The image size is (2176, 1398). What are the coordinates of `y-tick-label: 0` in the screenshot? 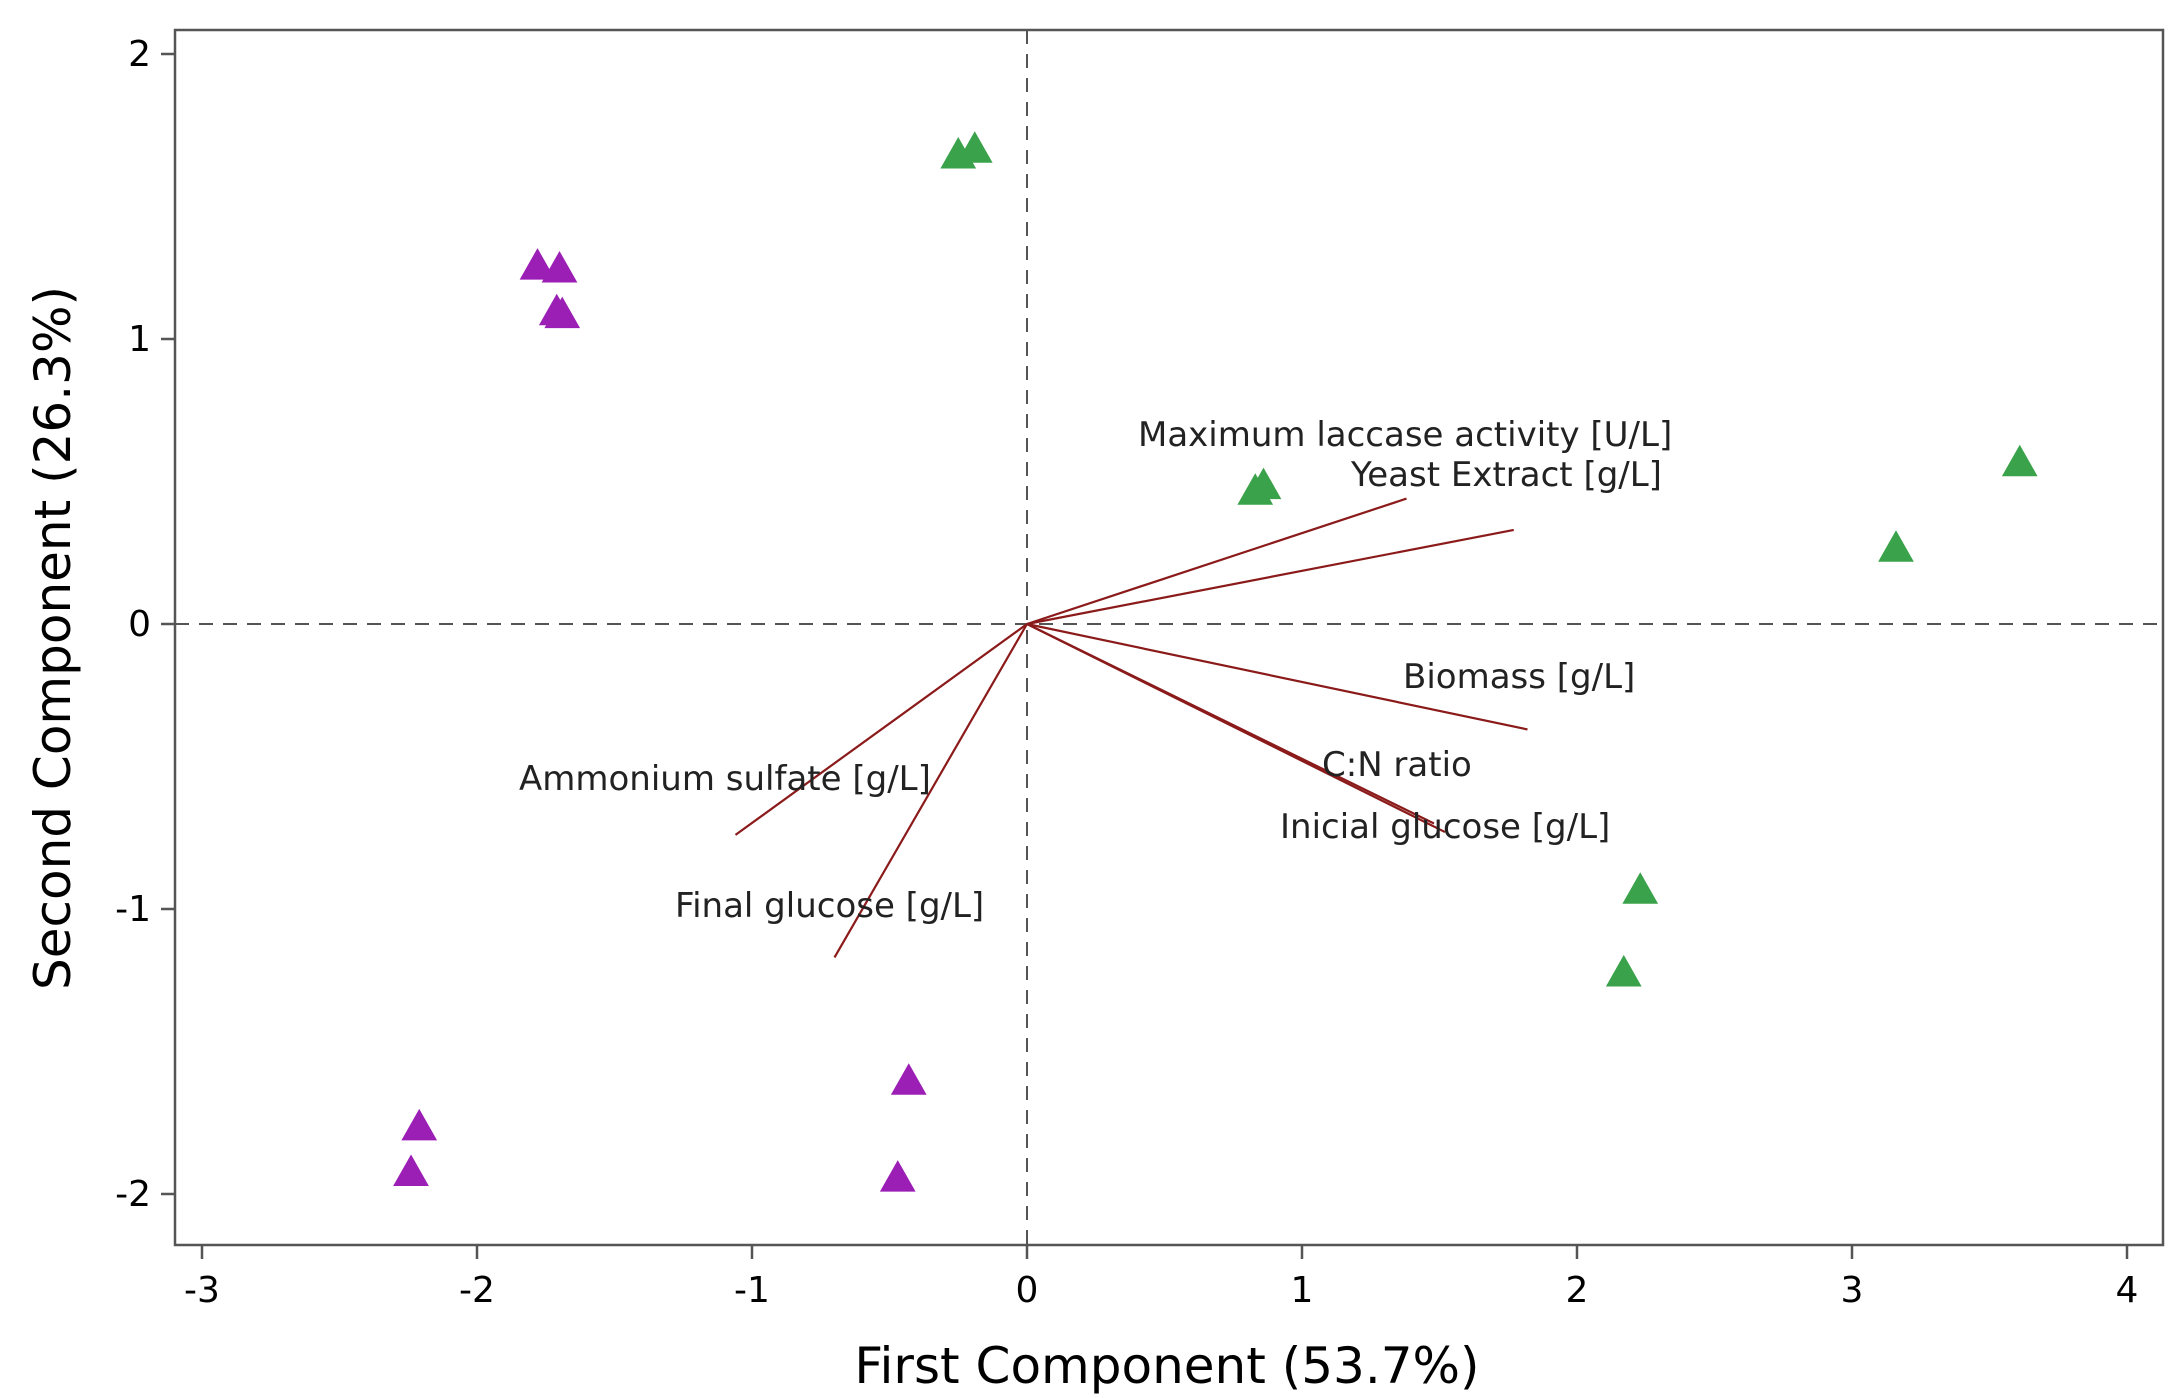 It's located at (139, 624).